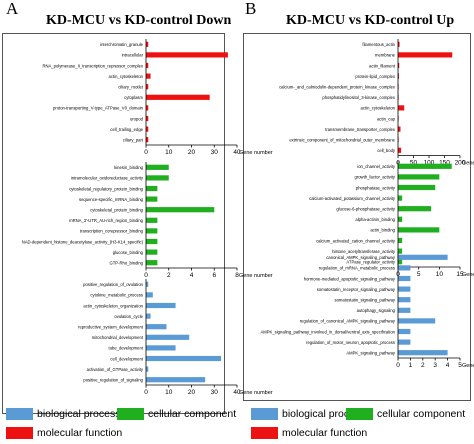 Image resolution: width=474 pixels, height=444 pixels. Describe the element at coordinates (375, 219) in the screenshot. I see `panel-b-molecular-category-label: alpha-actinin_binding` at that location.